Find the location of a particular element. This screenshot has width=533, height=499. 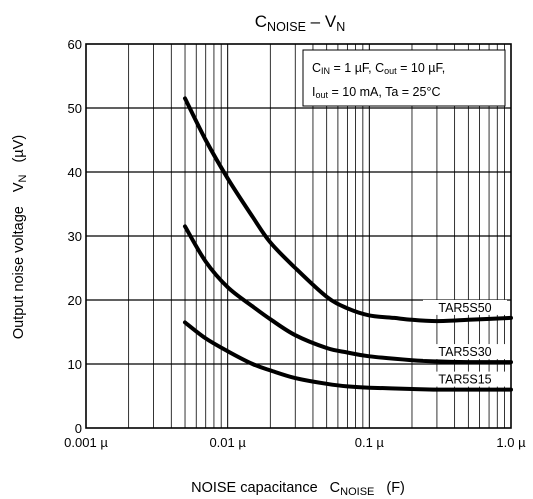

series-label-tar5s50: TAR5S50 is located at coordinates (464, 308).